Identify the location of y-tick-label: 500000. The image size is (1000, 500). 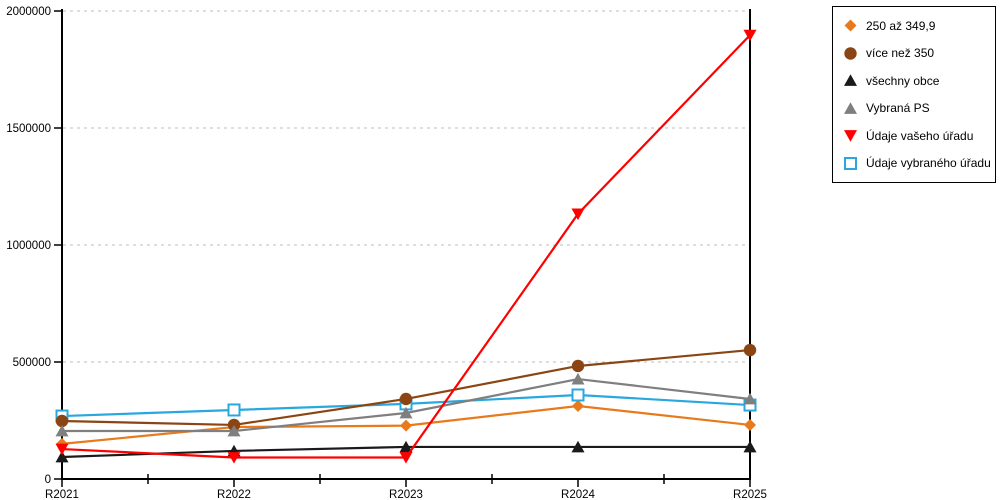
(32, 363).